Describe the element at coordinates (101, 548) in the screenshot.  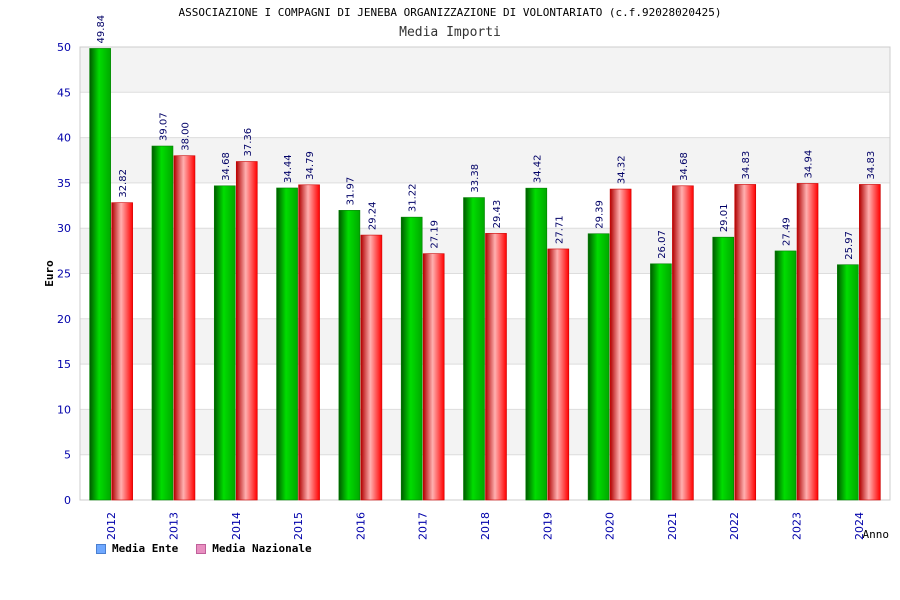
I see `legend-swatch-media-ente` at that location.